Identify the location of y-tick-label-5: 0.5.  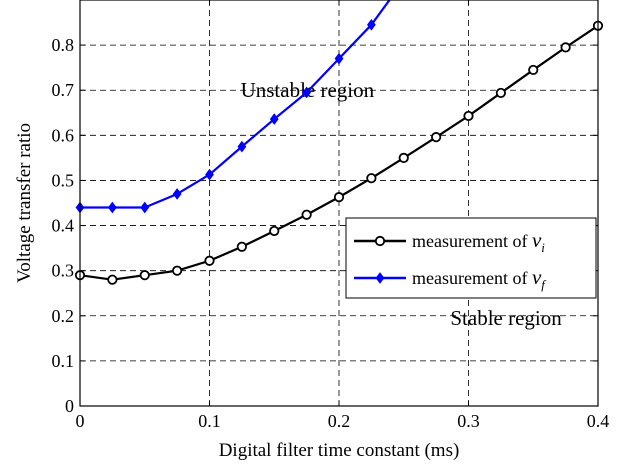
(63, 180).